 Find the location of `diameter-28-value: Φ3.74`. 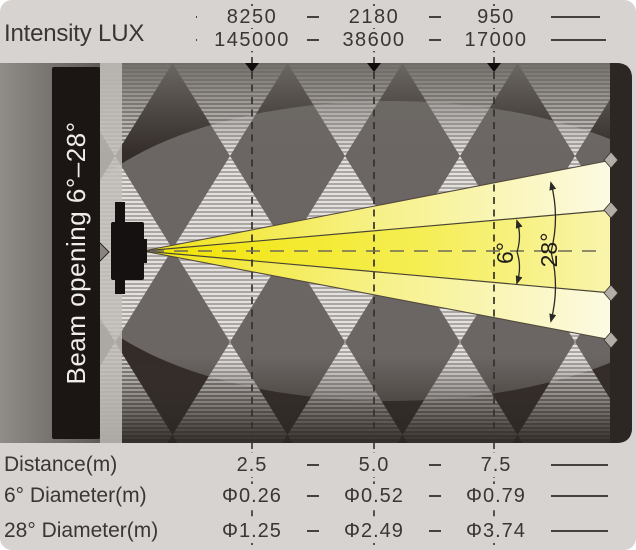

diameter-28-value: Φ3.74 is located at coordinates (496, 531).